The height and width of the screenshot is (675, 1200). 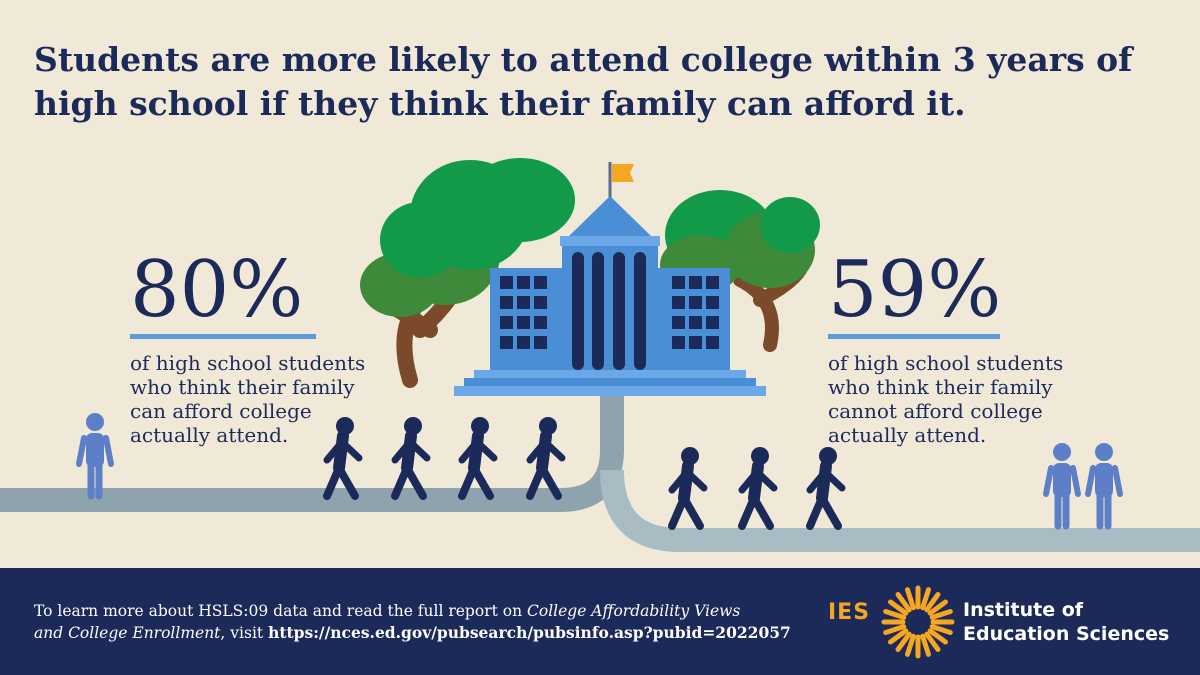 I want to click on school-building-icon, so click(x=610, y=279).